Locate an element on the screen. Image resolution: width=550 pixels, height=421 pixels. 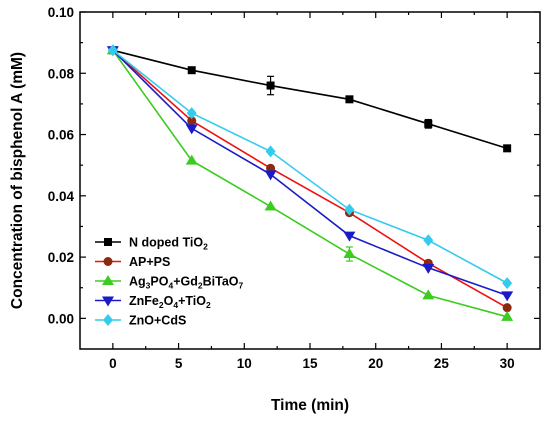
y-tick-label: 0.08 is located at coordinates (61, 73).